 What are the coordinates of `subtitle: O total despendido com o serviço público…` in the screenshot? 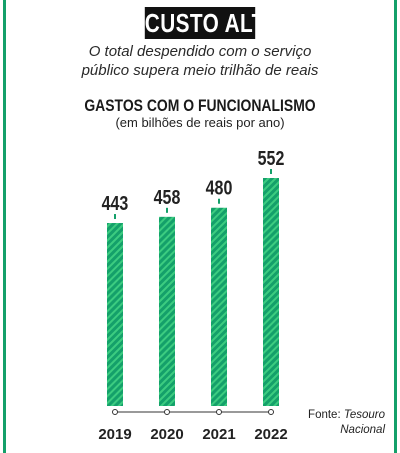 It's located at (200, 61).